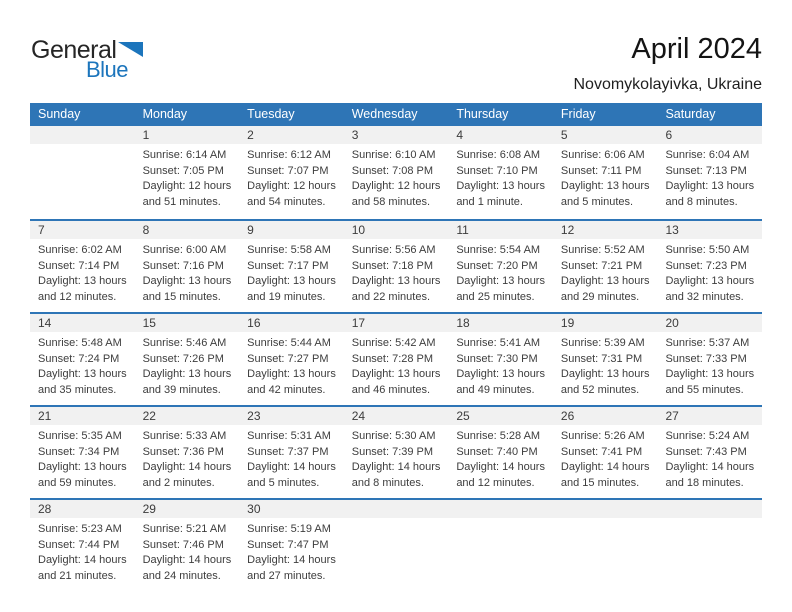 The image size is (792, 612). Describe the element at coordinates (706, 170) in the screenshot. I see `sunset-text: Sunset: 7:13 PM` at that location.